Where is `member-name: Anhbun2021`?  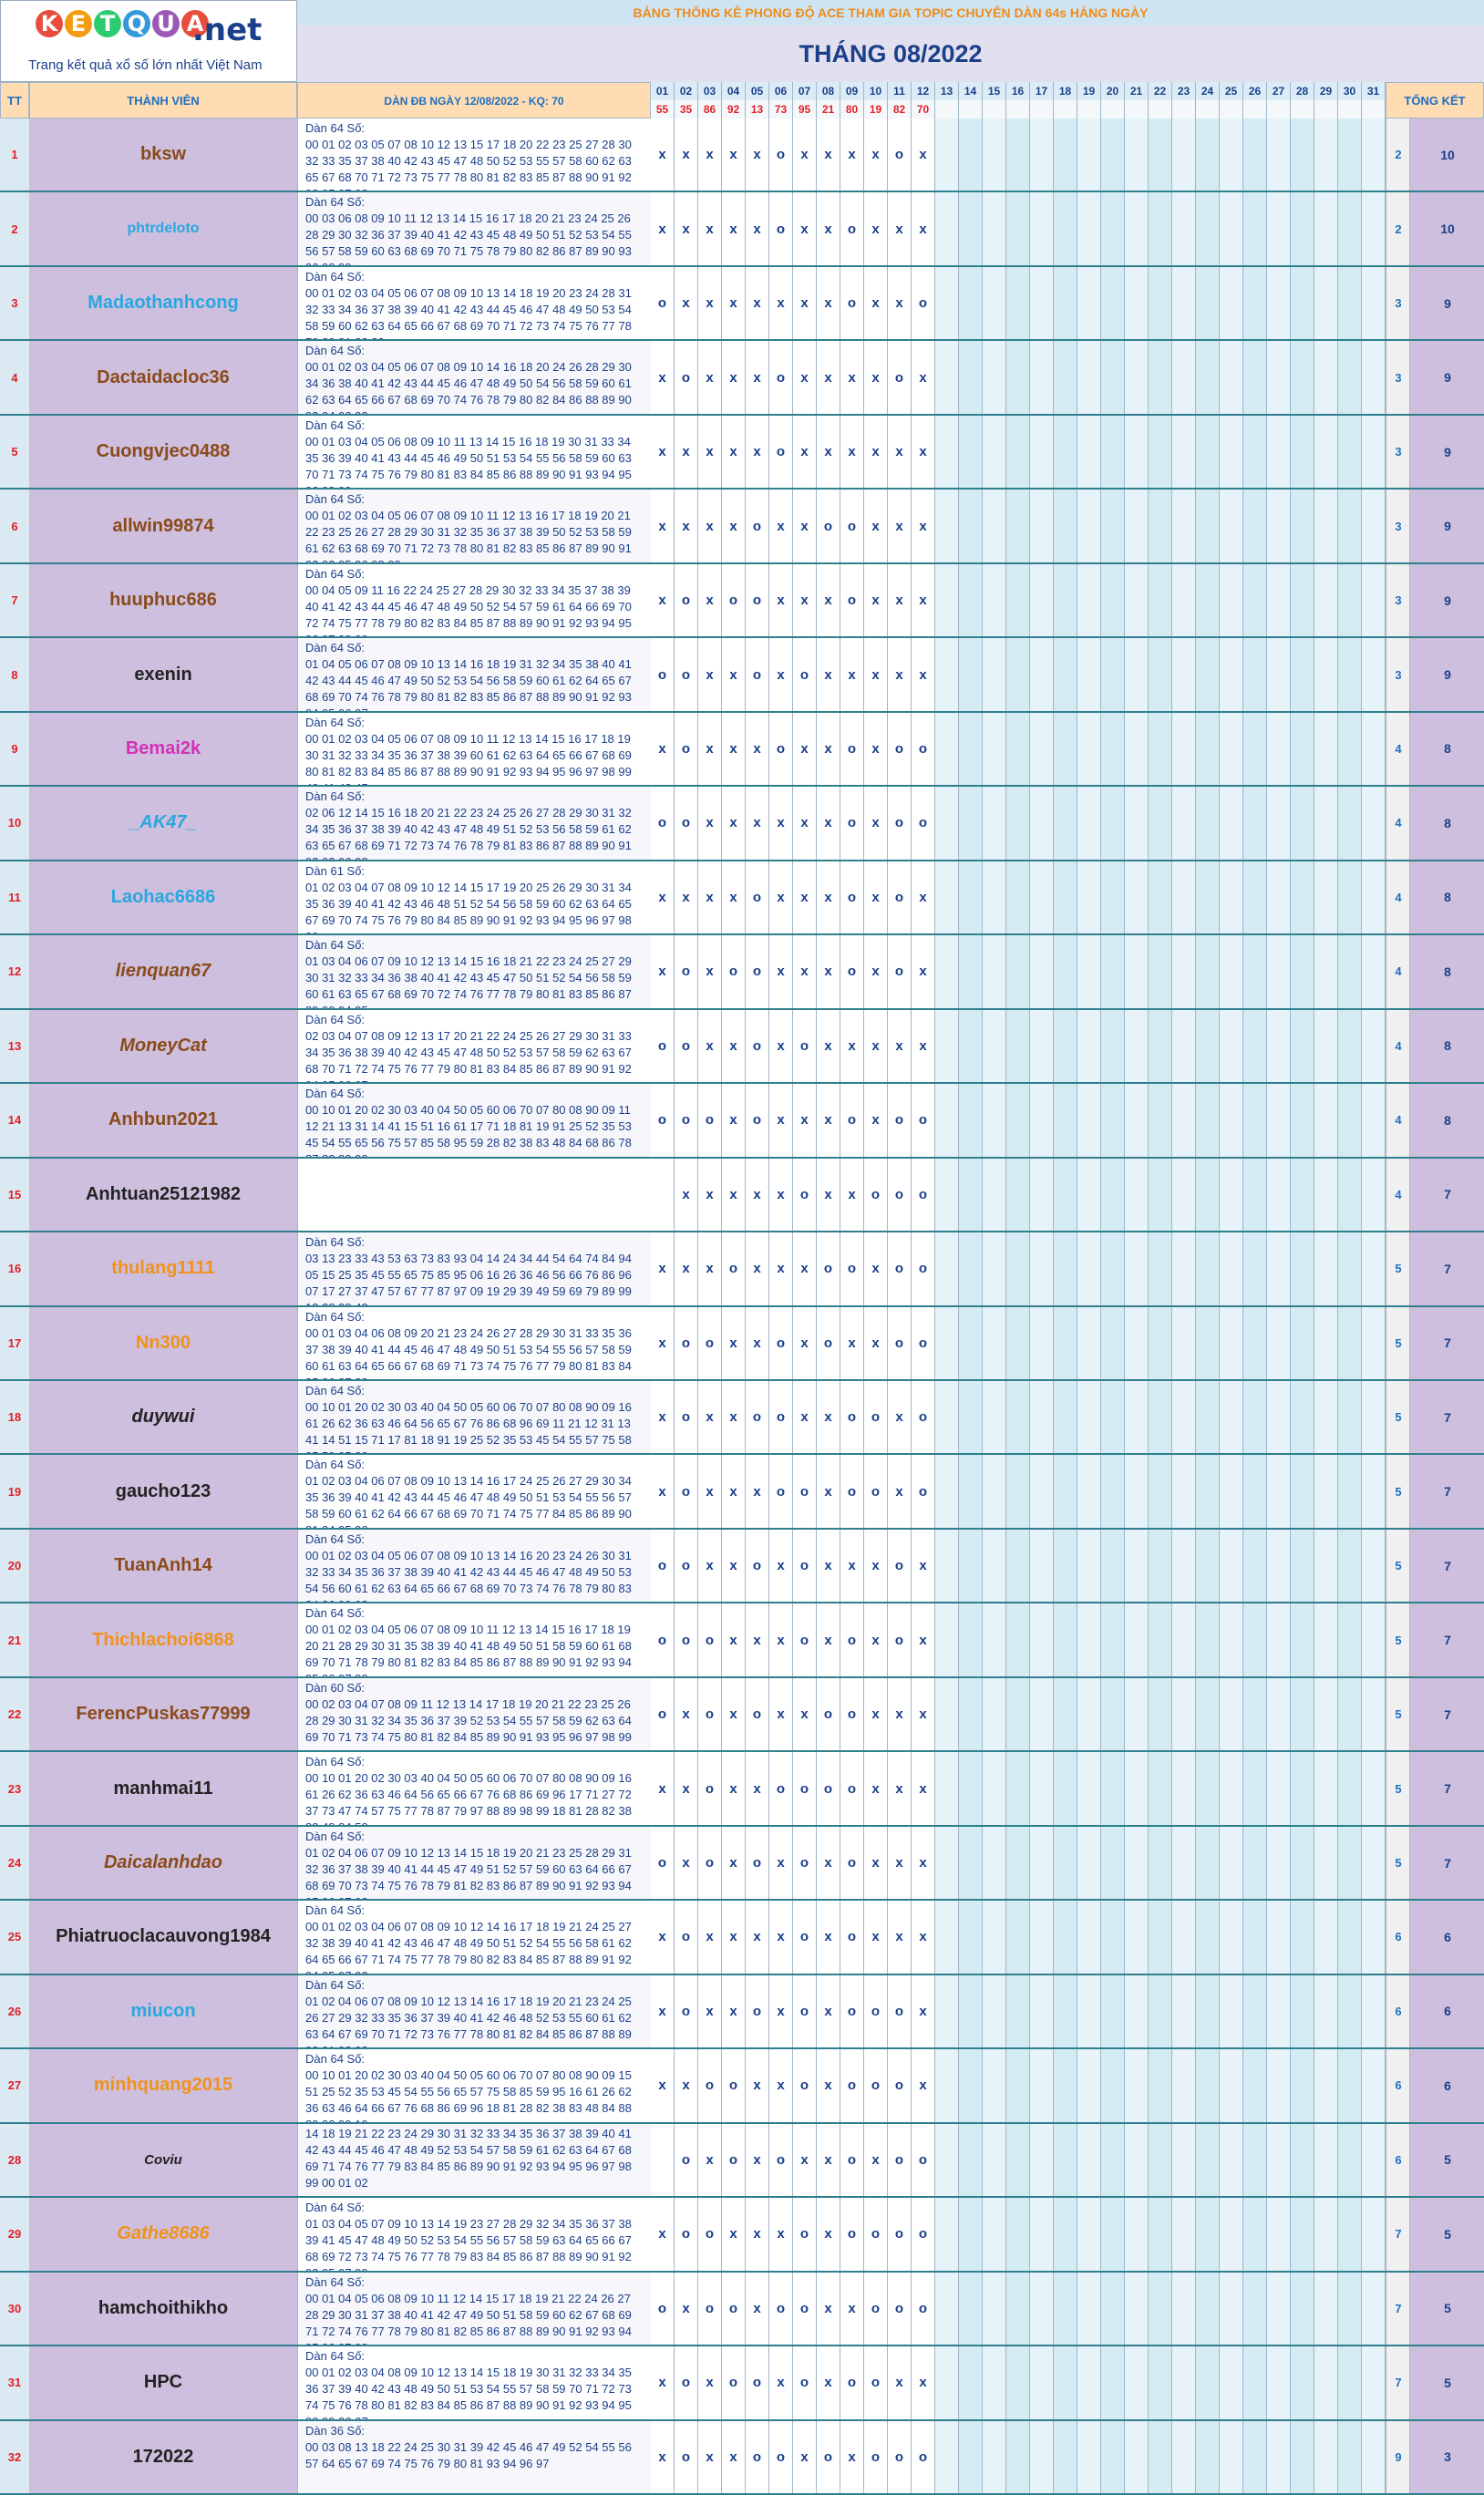 member-name: Anhbun2021 is located at coordinates (163, 1120).